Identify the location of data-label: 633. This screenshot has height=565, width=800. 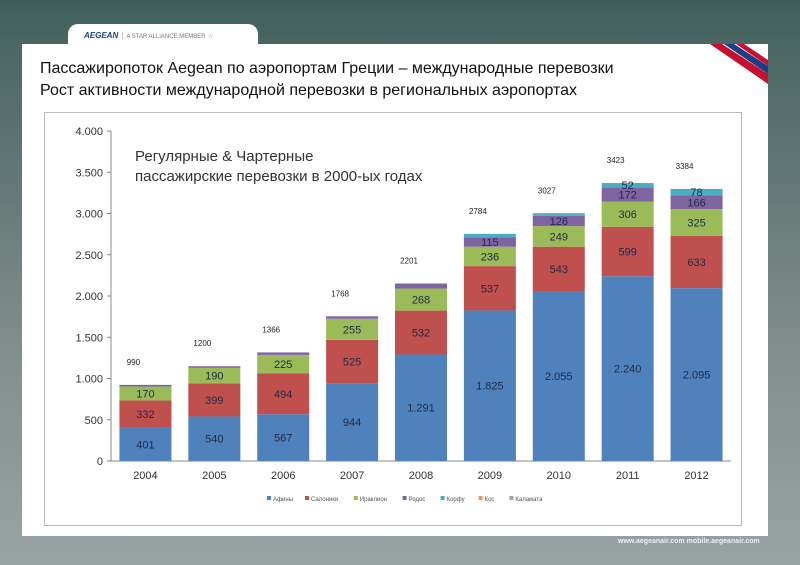
(696, 263).